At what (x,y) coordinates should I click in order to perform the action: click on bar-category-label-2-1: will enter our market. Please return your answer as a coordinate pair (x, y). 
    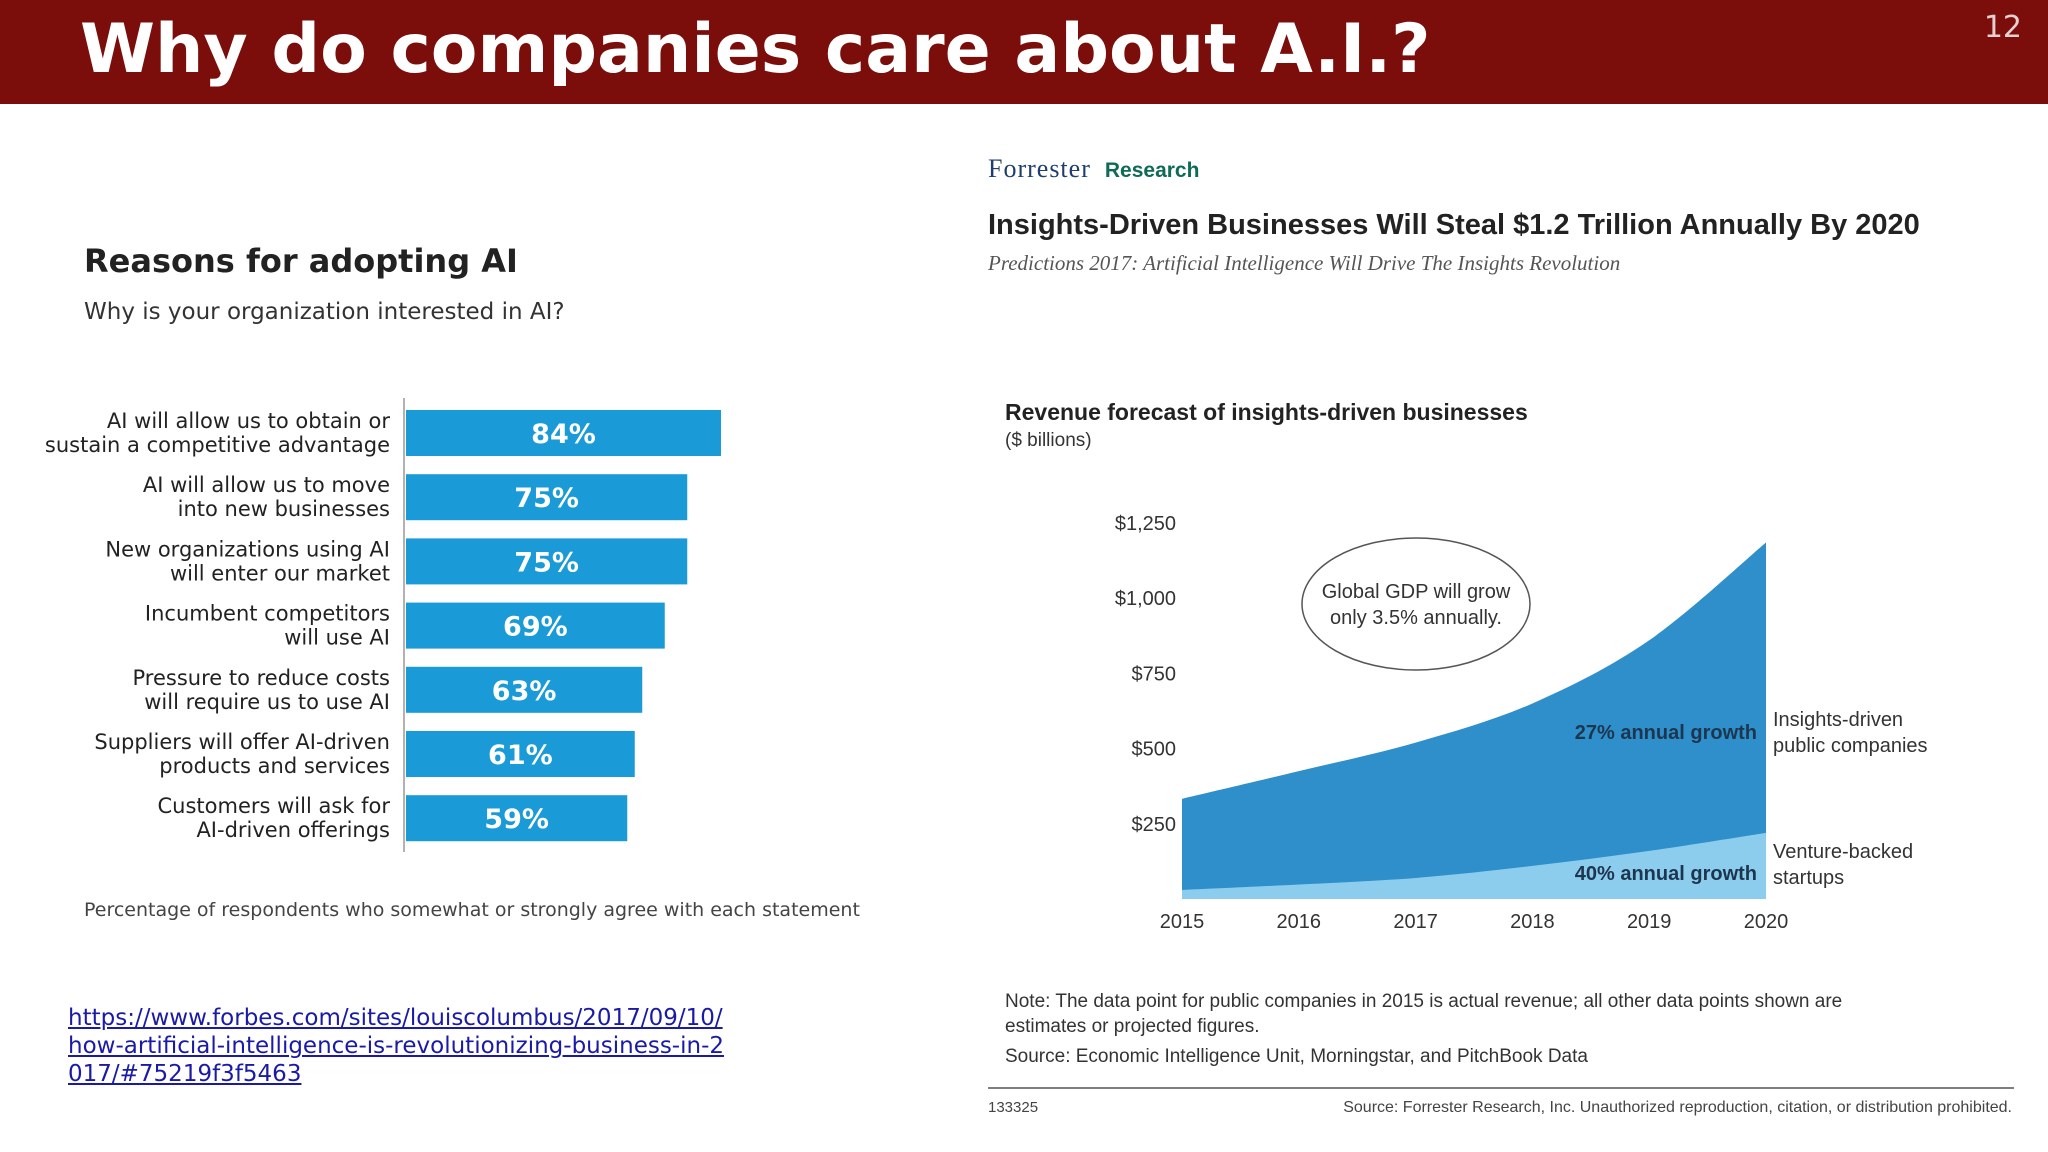
    Looking at the image, I should click on (280, 573).